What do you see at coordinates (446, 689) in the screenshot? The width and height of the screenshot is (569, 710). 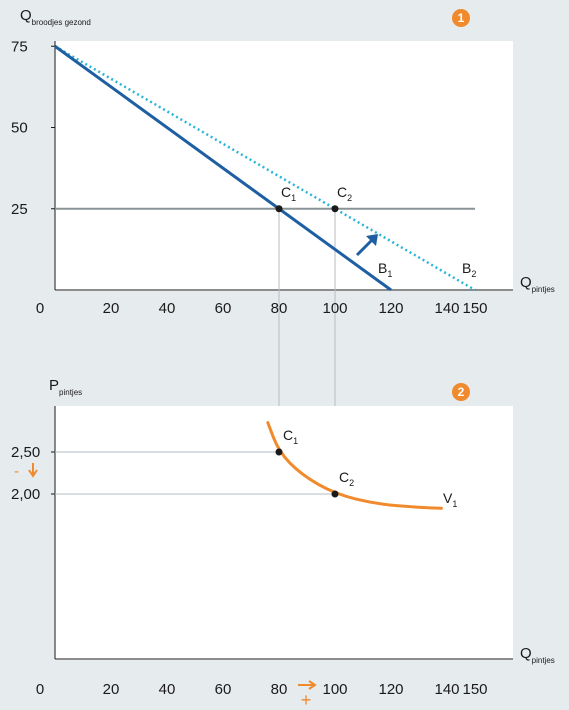 I see `chart-2-x-tick: 140` at bounding box center [446, 689].